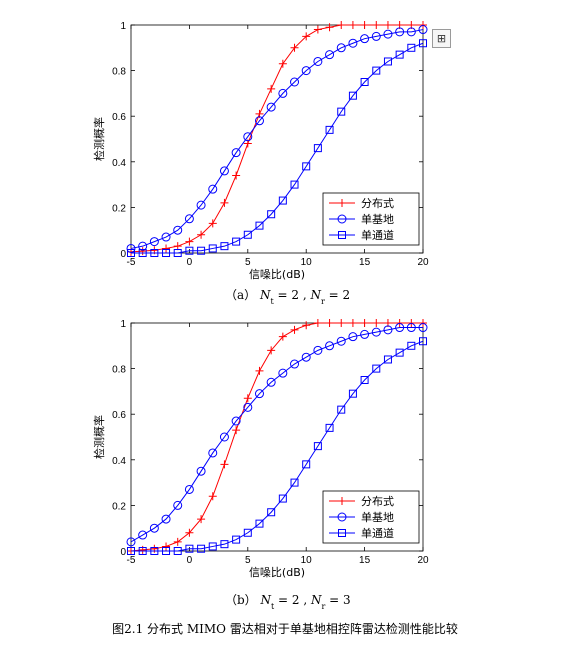 This screenshot has width=569, height=647. I want to click on x-tick-label: 0, so click(190, 262).